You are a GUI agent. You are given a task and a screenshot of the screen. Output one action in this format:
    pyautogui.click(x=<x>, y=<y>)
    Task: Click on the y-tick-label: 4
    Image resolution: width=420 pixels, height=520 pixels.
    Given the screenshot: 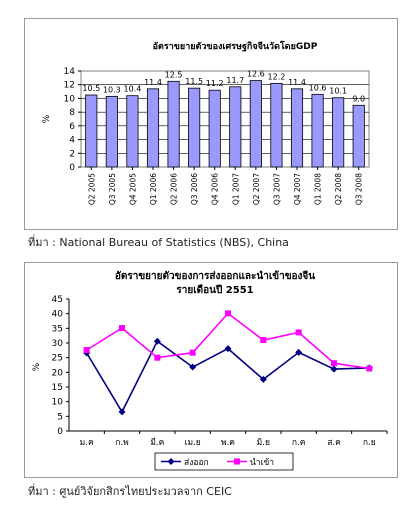 What is the action you would take?
    pyautogui.click(x=72, y=141)
    